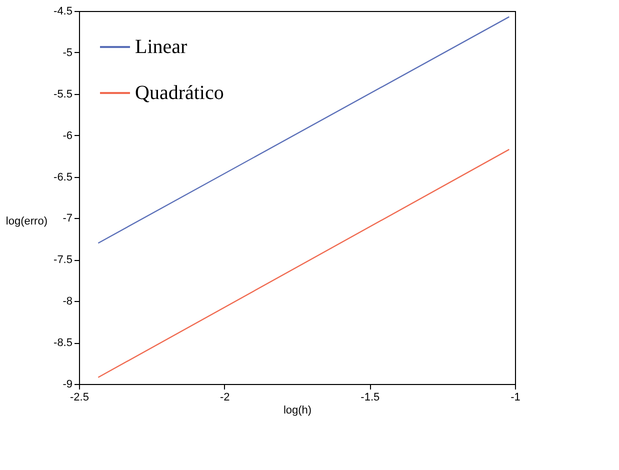 The height and width of the screenshot is (470, 619). I want to click on x-tick-label: -1.5, so click(370, 398).